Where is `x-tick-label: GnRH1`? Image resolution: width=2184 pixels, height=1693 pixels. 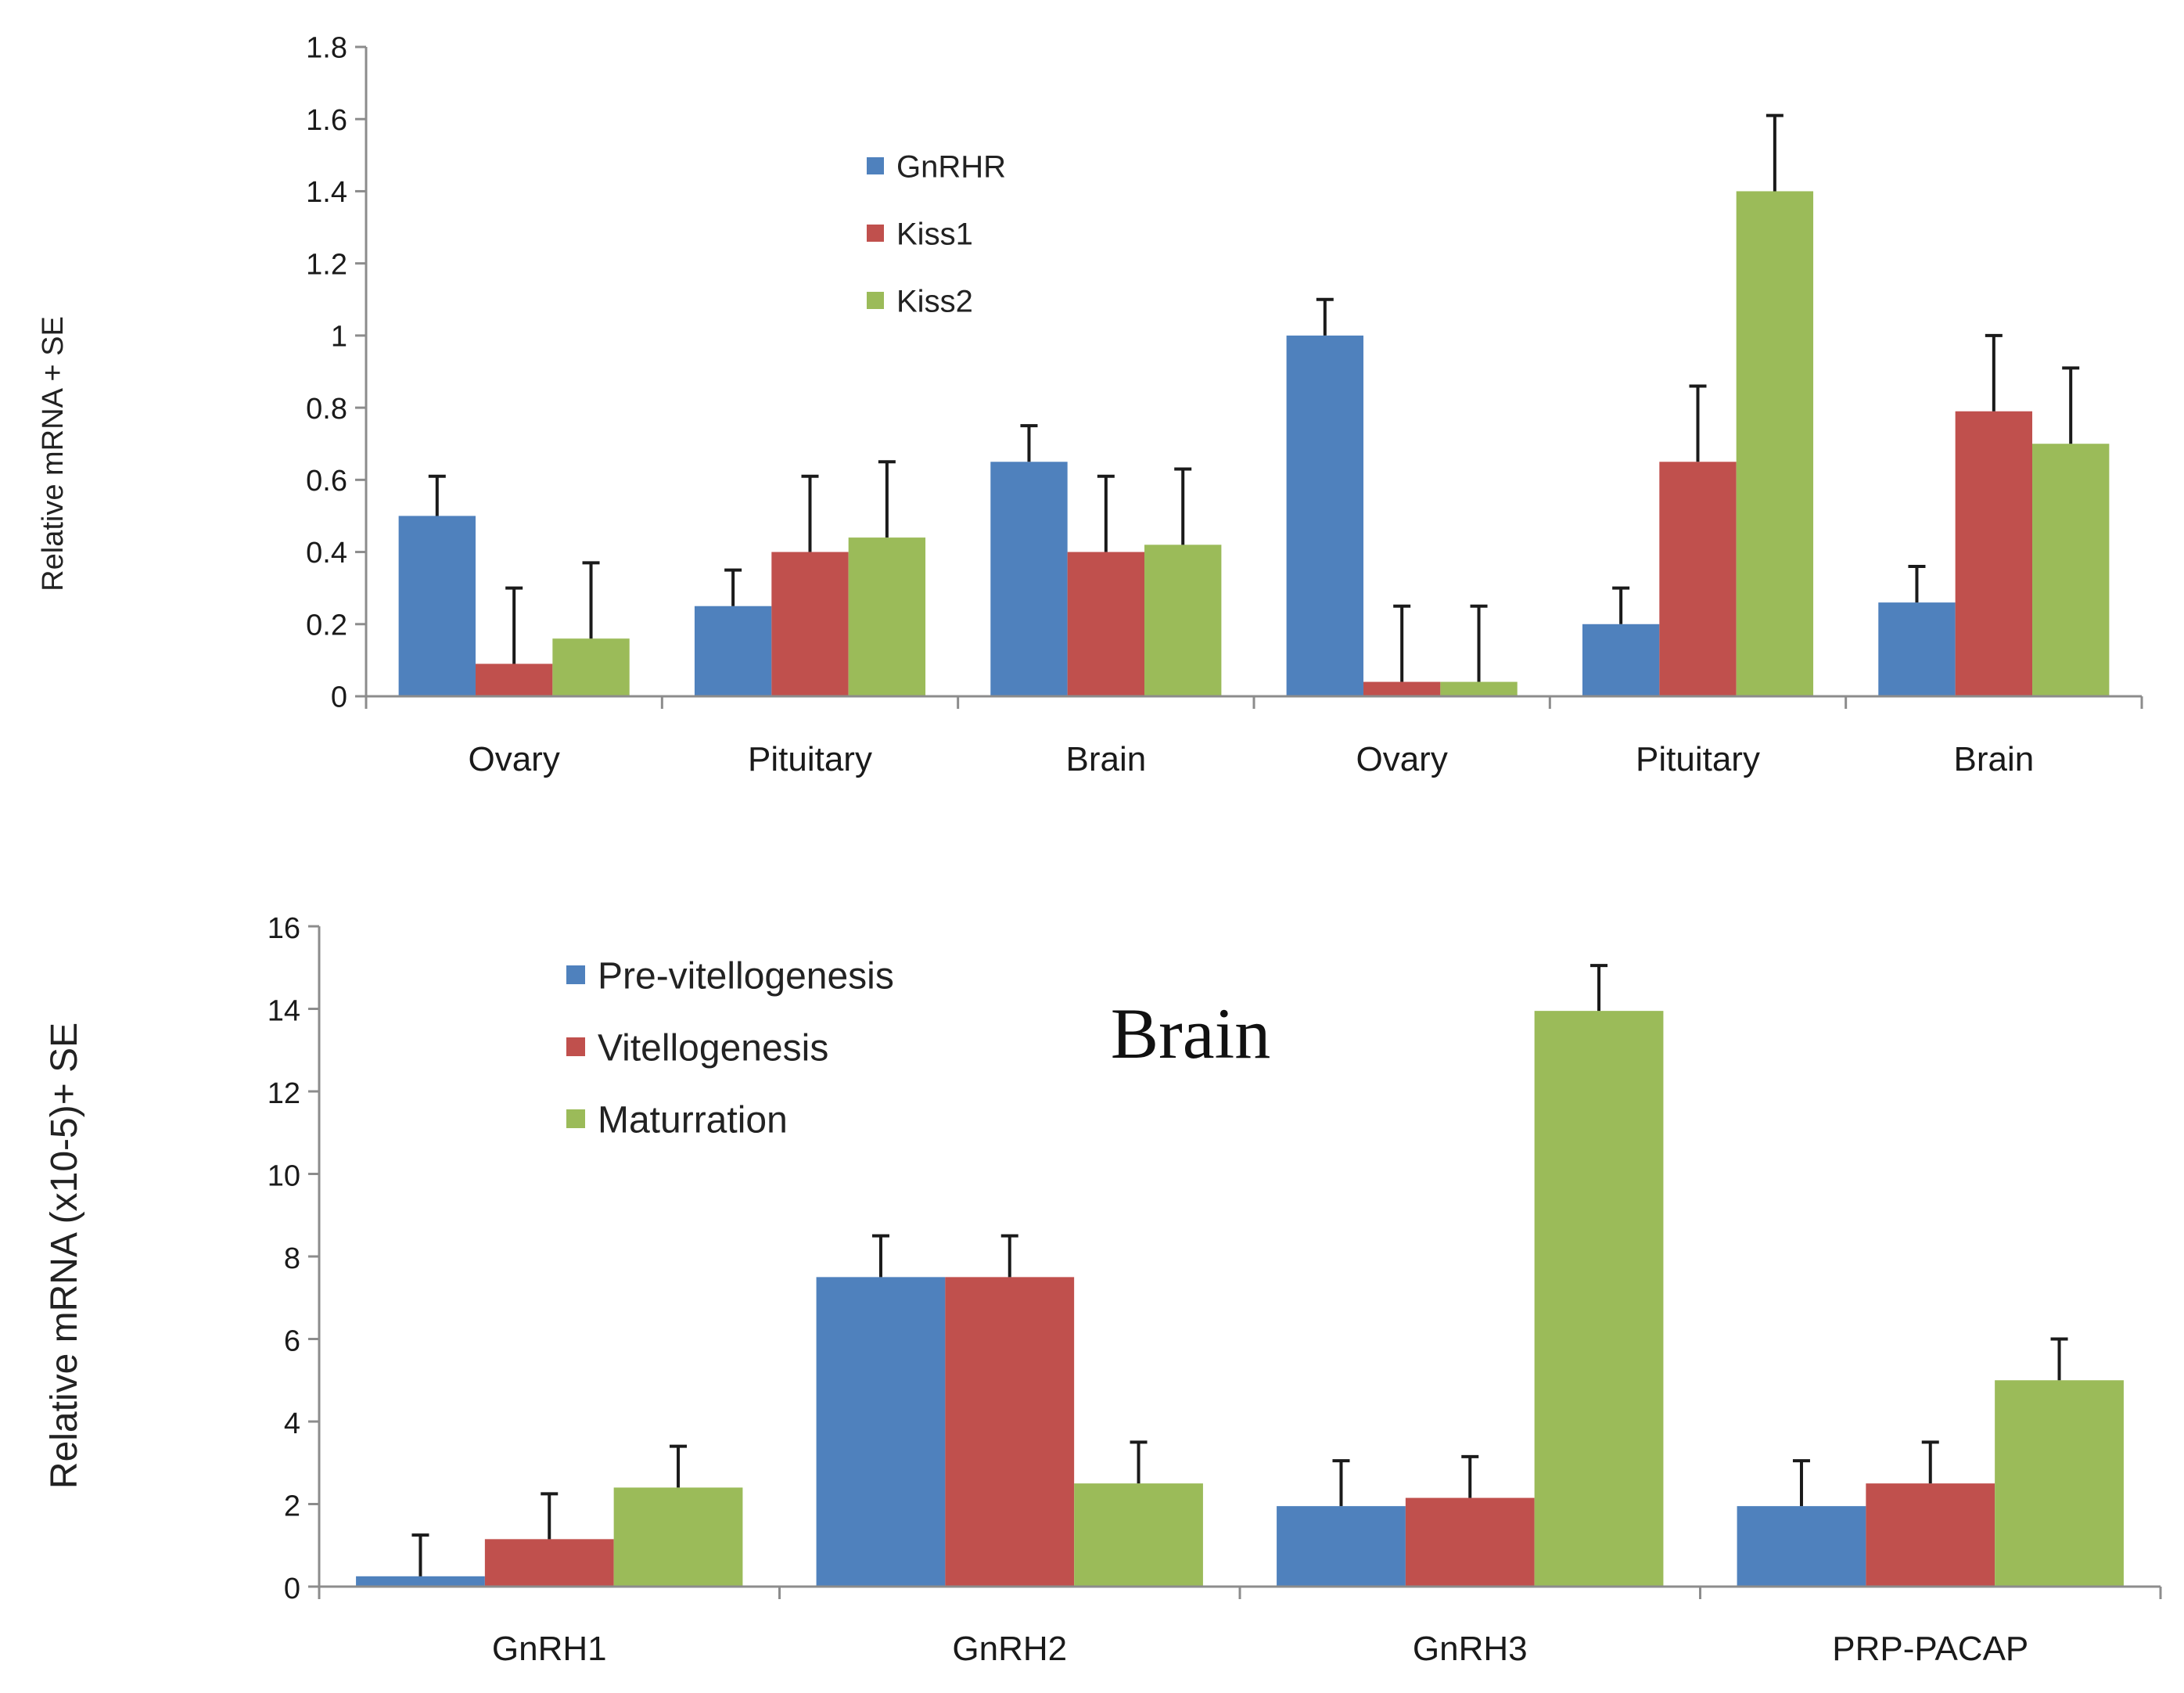 x-tick-label: GnRH1 is located at coordinates (549, 1649).